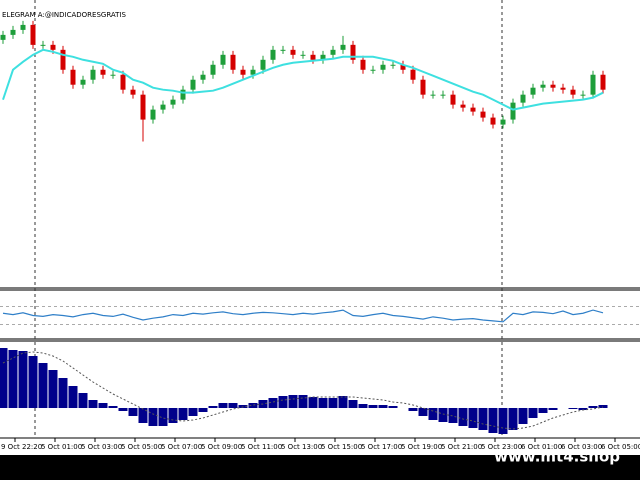 The image size is (640, 484). What do you see at coordinates (64, 15) in the screenshot?
I see `chart-label: ELEGRAM A:@INDICADORESGRATIS` at bounding box center [64, 15].